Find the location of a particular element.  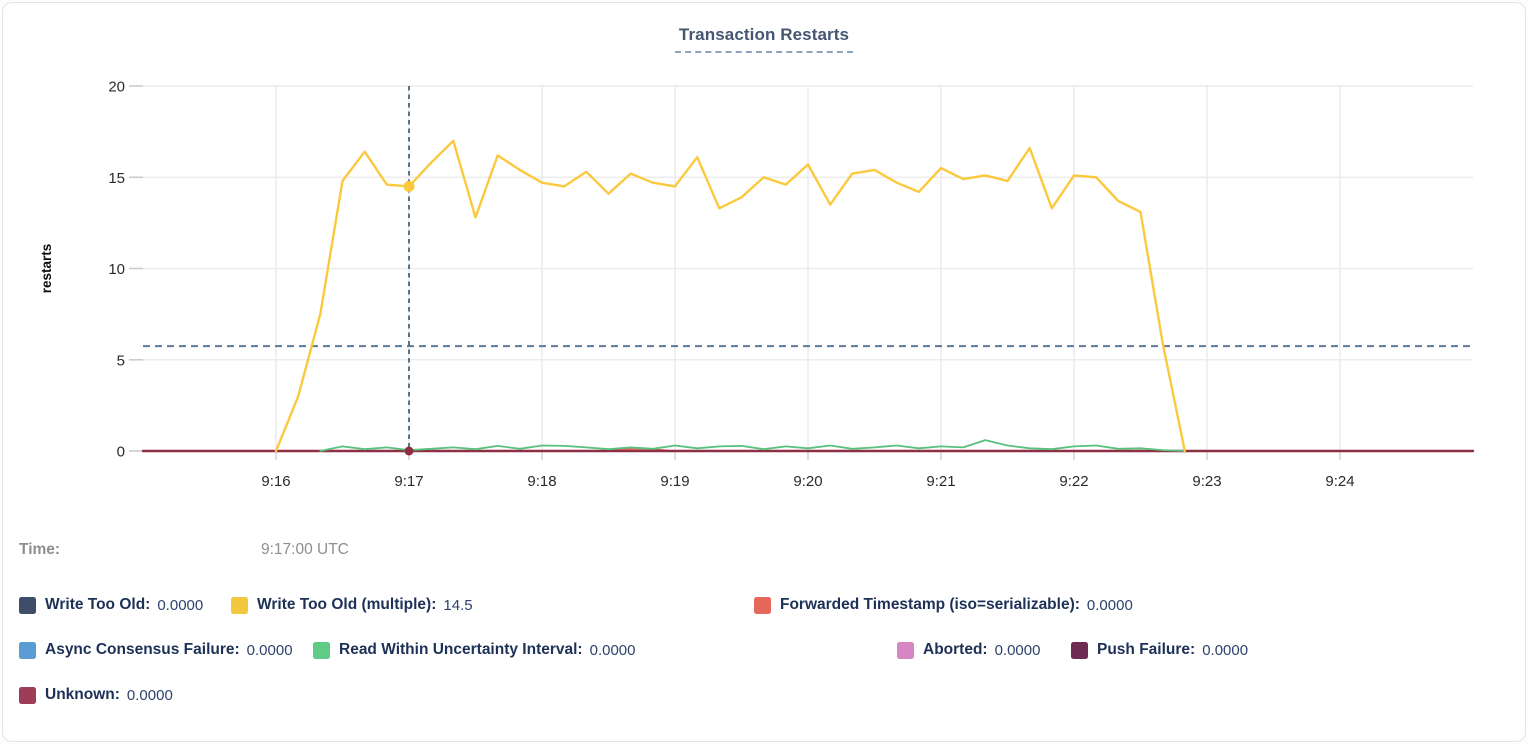

legend-label: Write Too Old: is located at coordinates (98, 604).